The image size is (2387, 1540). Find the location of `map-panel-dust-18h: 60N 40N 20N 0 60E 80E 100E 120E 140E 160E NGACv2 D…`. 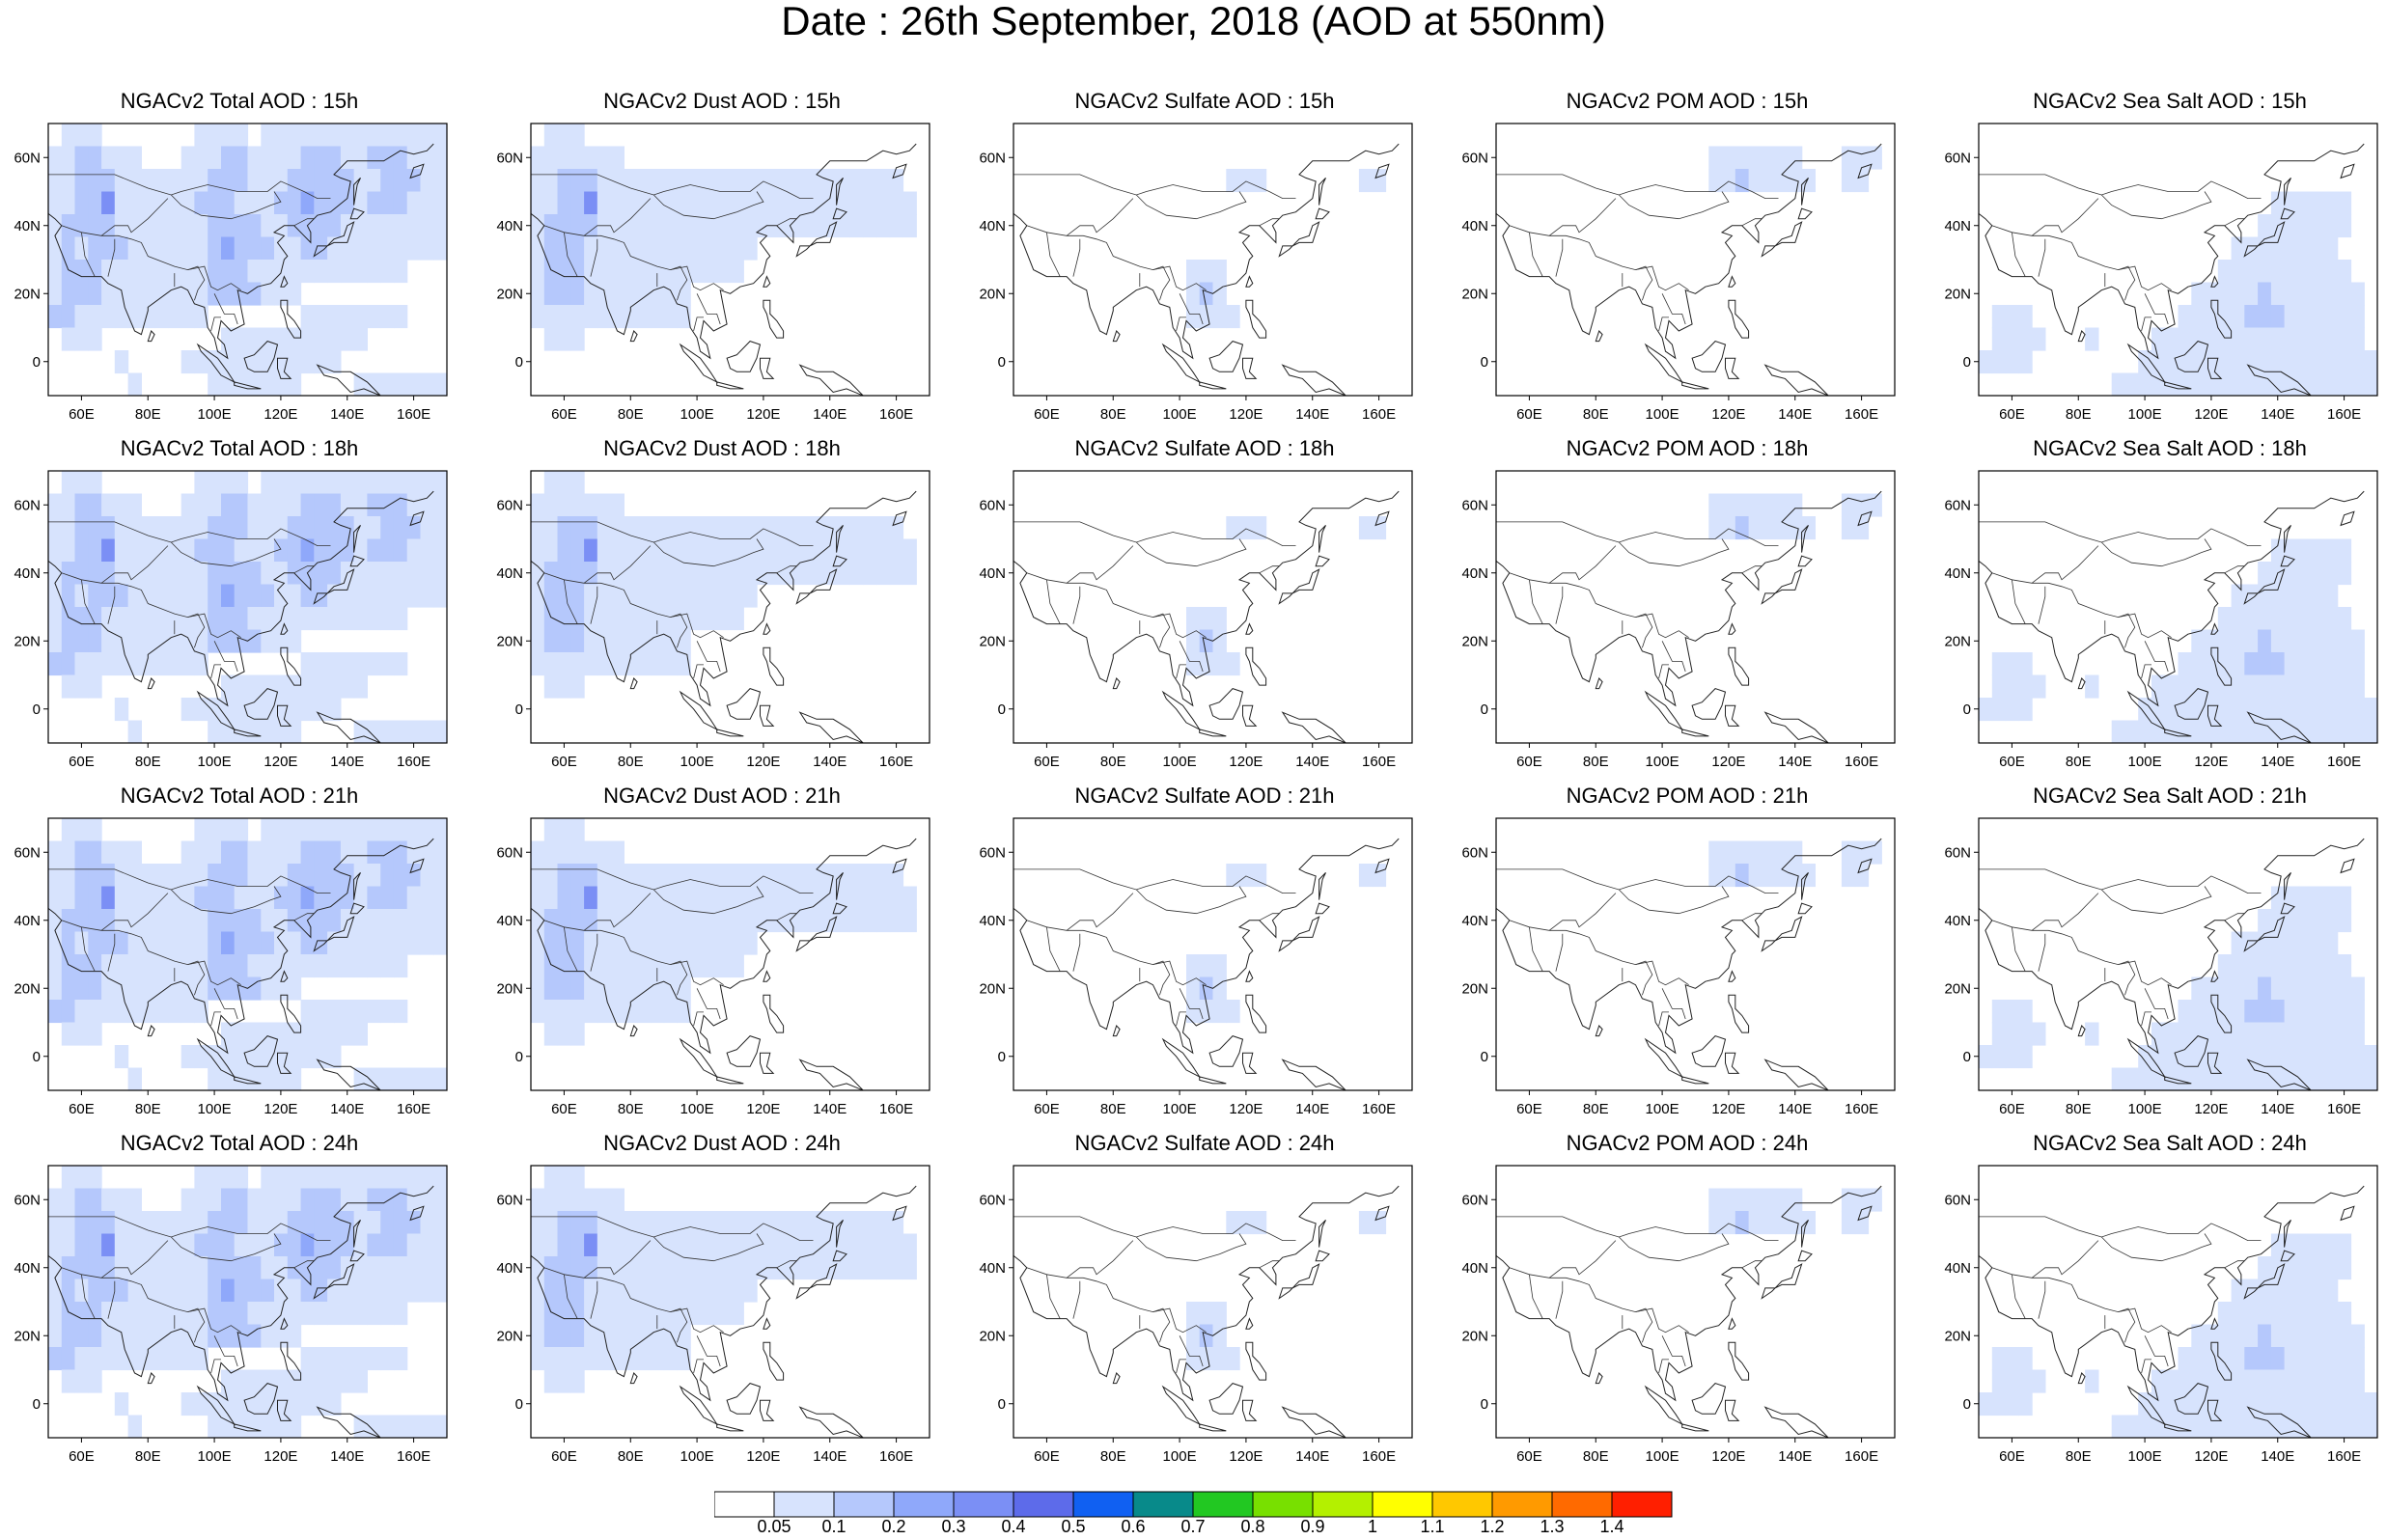

map-panel-dust-18h: 60N 40N 20N 0 60E 80E 100E 120E 140E 160E NGACv2 D… is located at coordinates (706, 608).